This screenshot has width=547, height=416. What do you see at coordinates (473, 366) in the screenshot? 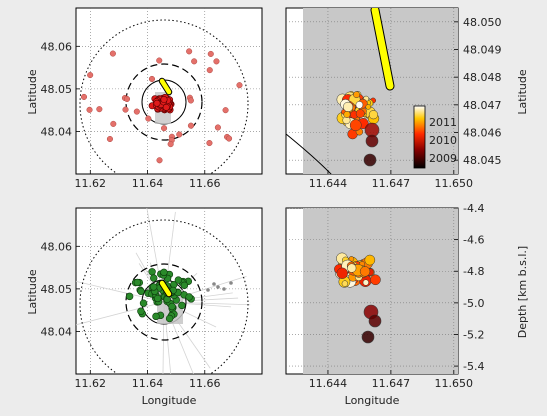
I see `y-tick-label: -5.4` at bounding box center [473, 366].